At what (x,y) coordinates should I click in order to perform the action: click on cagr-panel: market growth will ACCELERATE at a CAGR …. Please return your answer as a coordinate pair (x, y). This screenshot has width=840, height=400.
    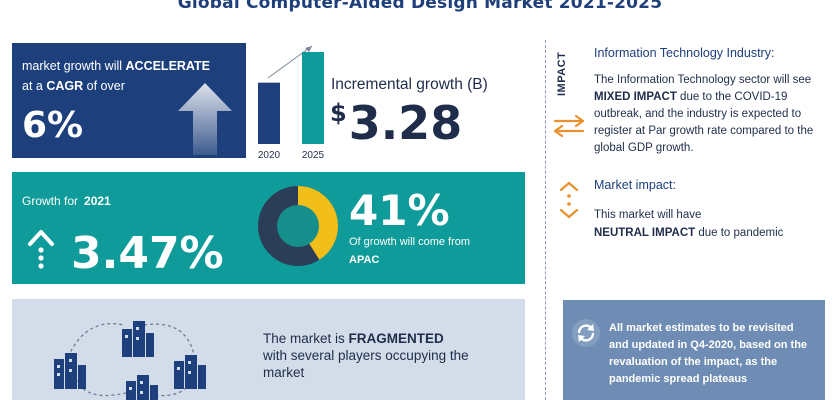
    Looking at the image, I should click on (129, 100).